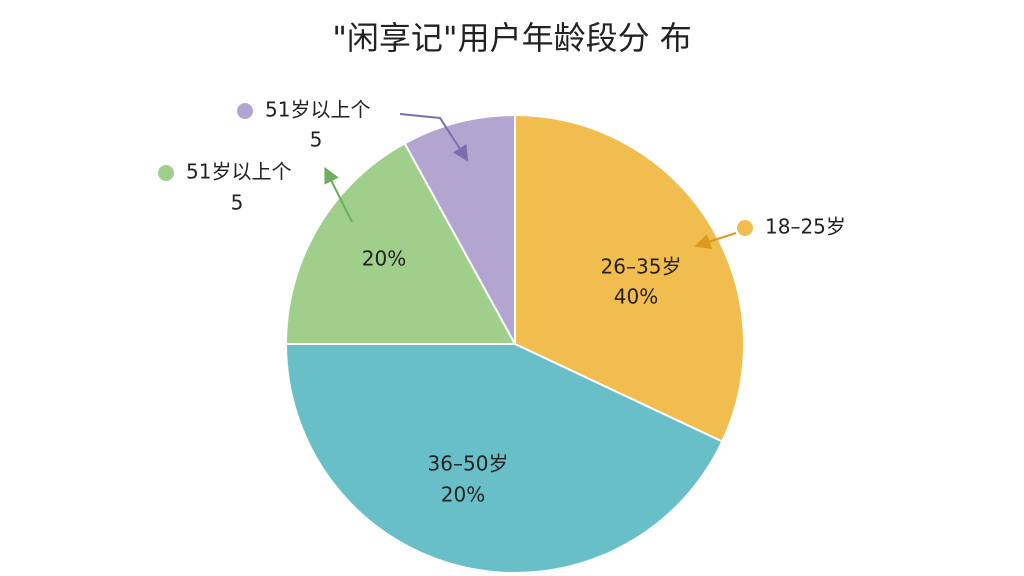 The height and width of the screenshot is (576, 1024). What do you see at coordinates (641, 267) in the screenshot?
I see `annotation: 26–35岁` at bounding box center [641, 267].